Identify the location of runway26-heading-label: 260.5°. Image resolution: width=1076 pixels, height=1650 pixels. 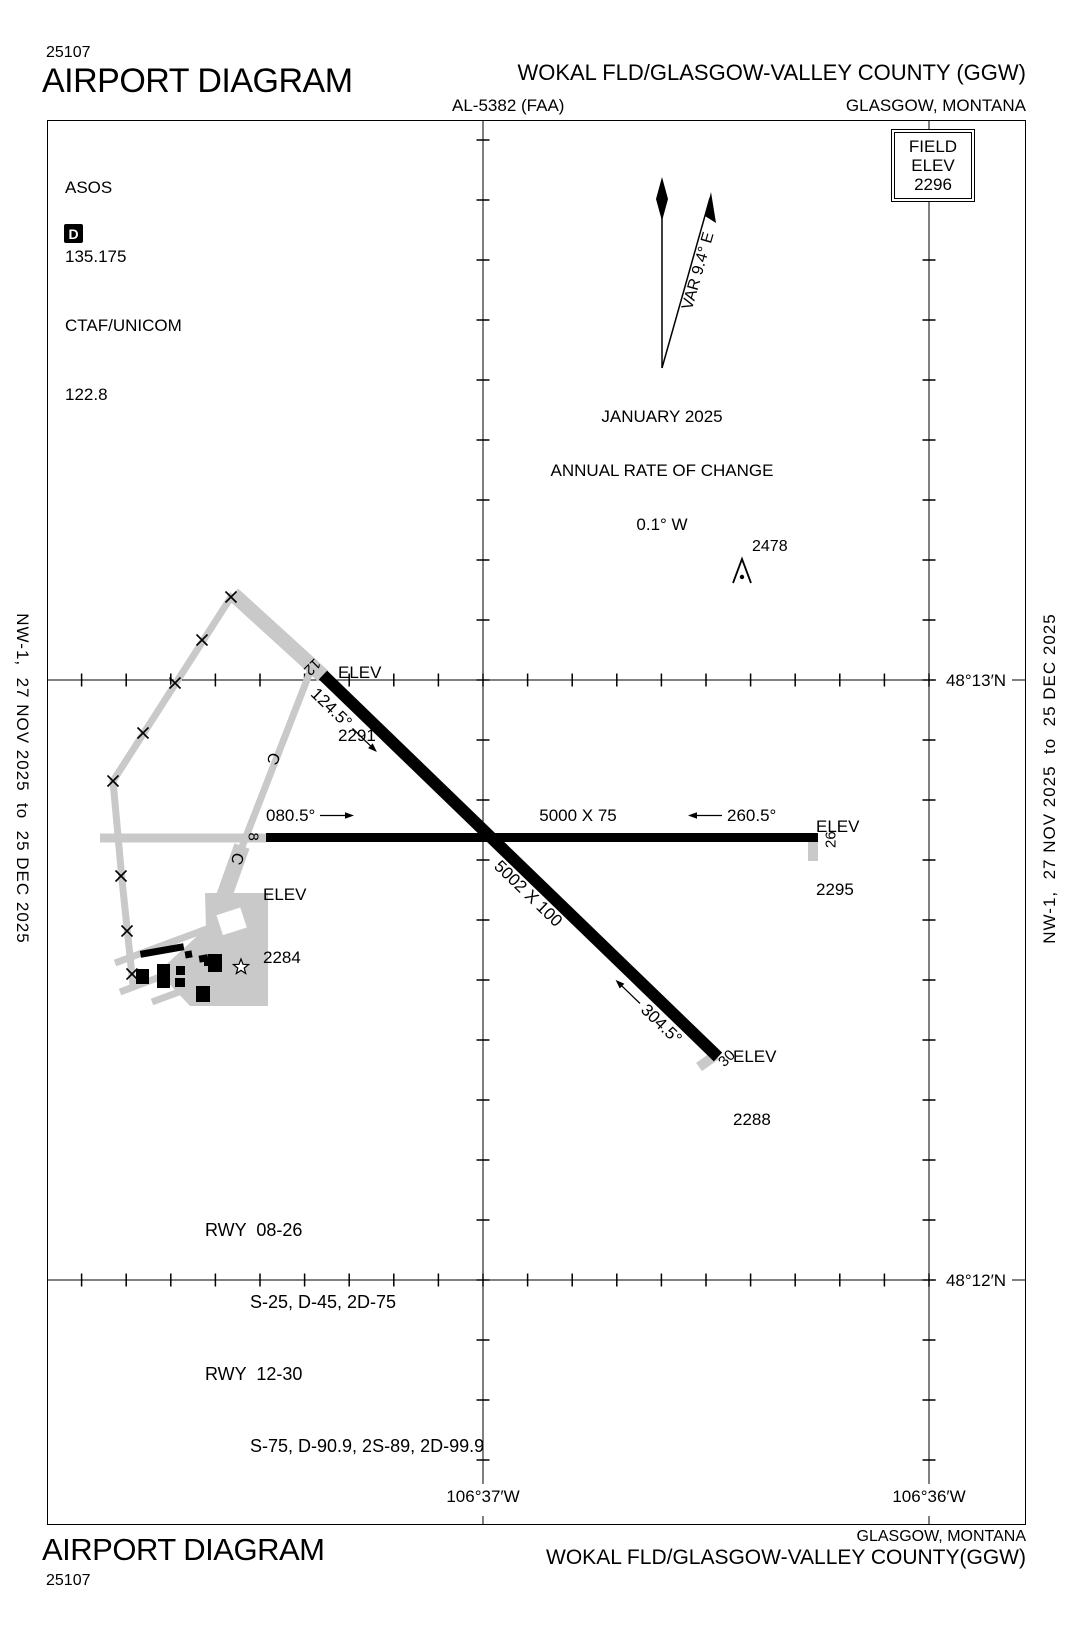
(732, 816).